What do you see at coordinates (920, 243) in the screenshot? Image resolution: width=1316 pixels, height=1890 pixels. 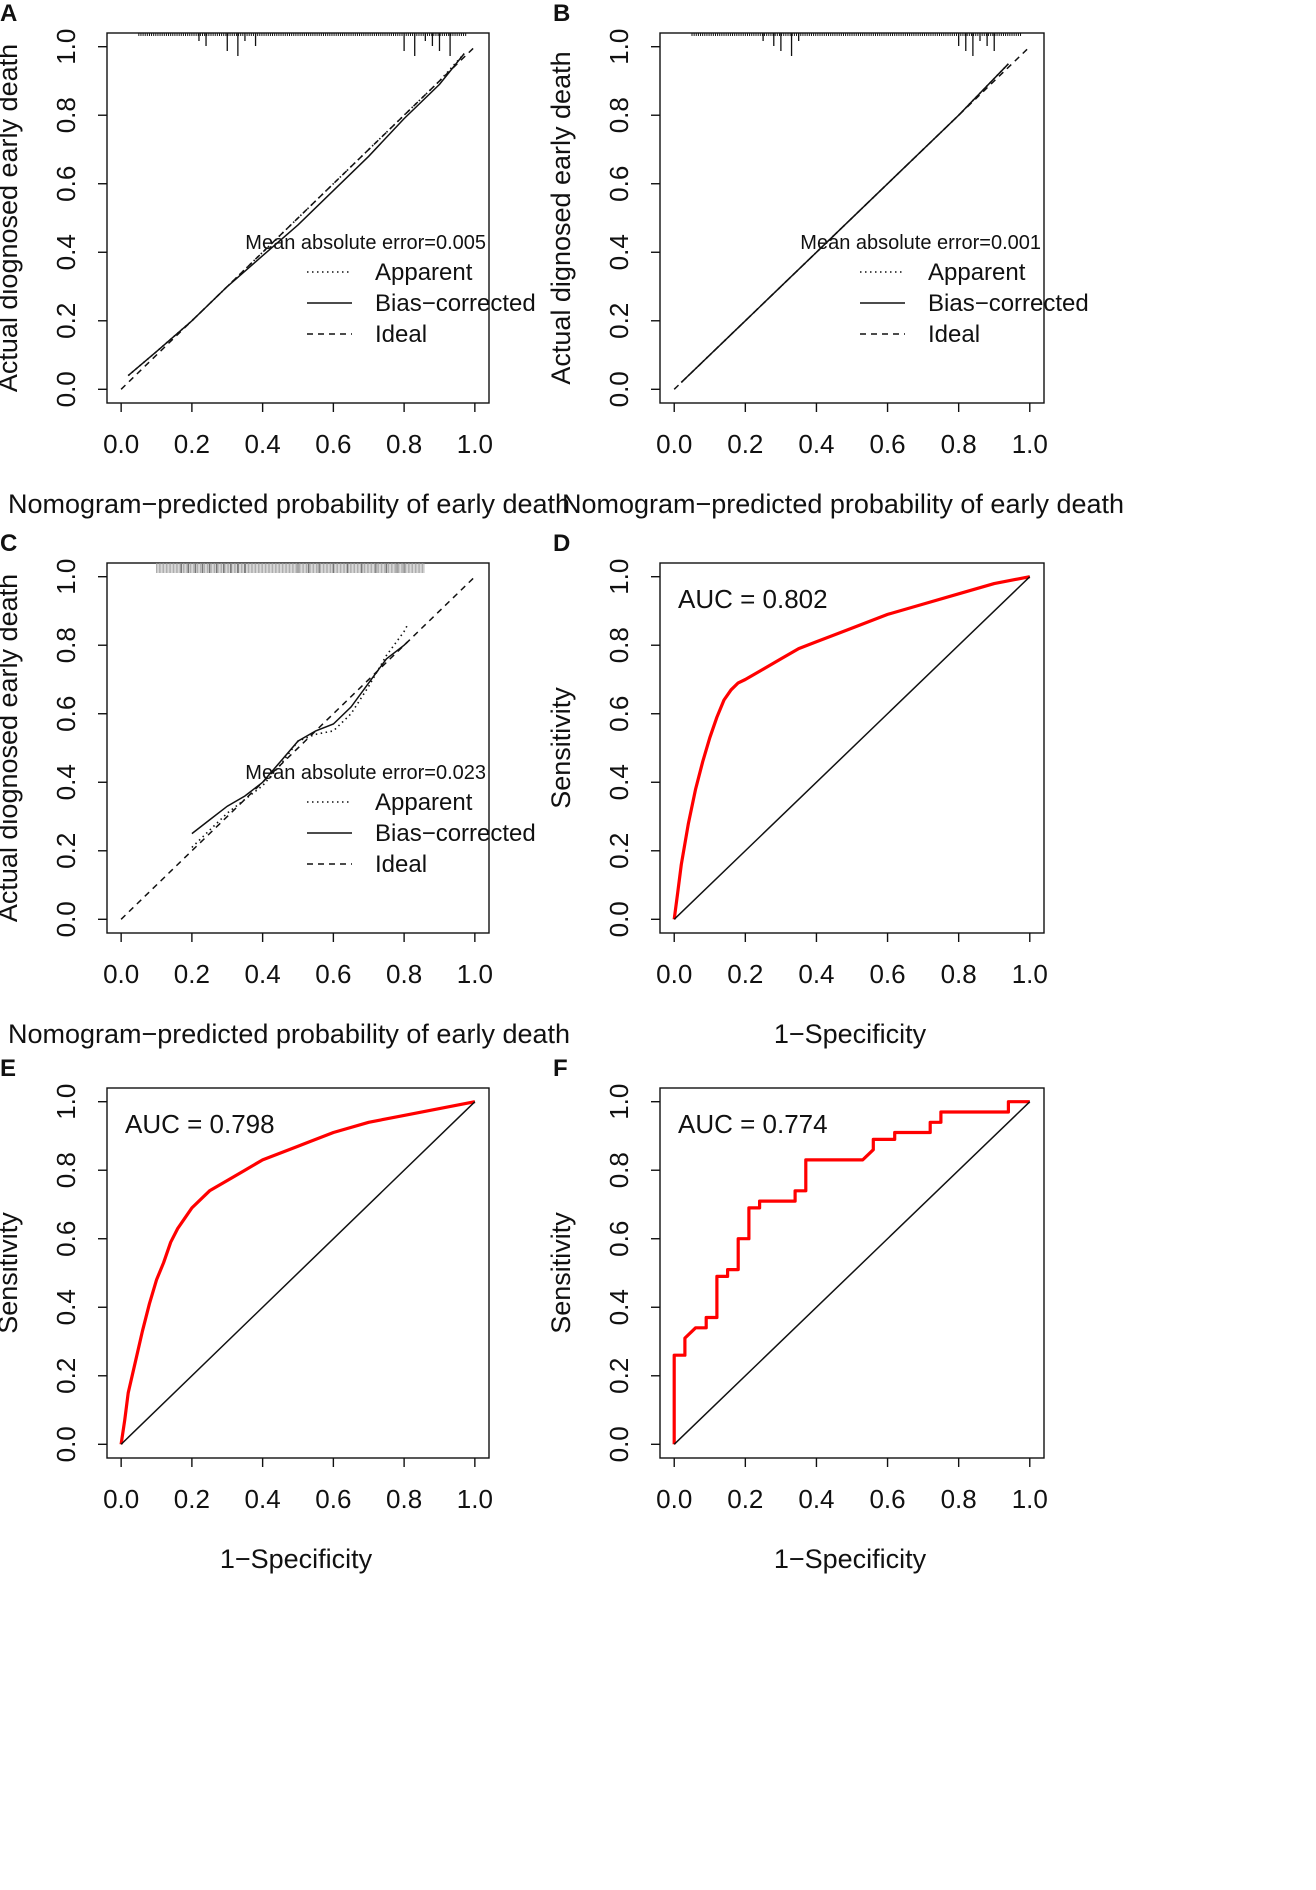 I see `mae-label: Mean absolute error=0.001` at bounding box center [920, 243].